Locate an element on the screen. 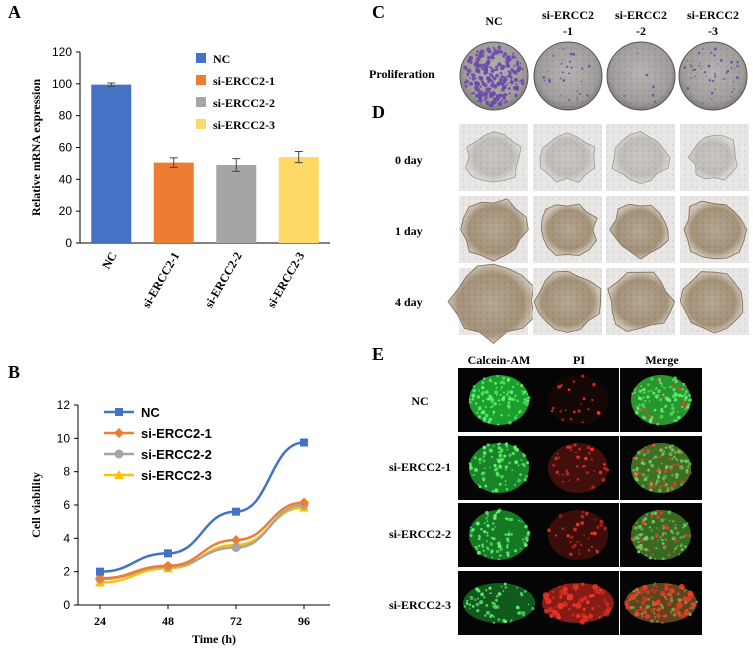  proliferation-label: Proliferation is located at coordinates (402, 74).